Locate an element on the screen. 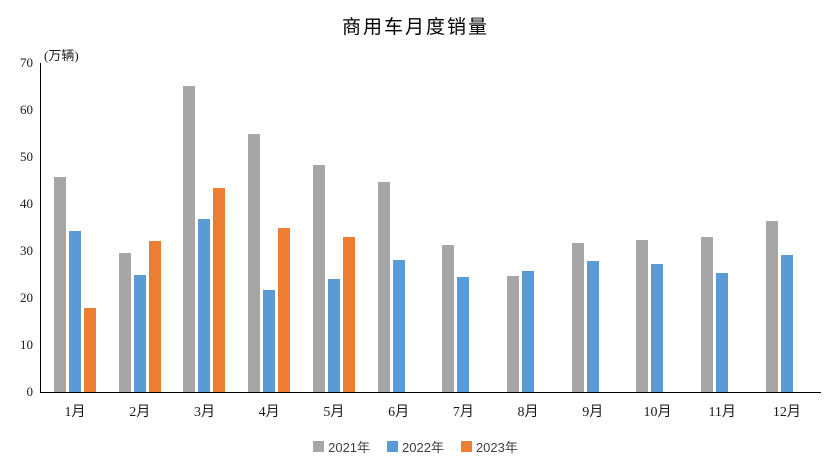  legend-label: 2021年 is located at coordinates (349, 447).